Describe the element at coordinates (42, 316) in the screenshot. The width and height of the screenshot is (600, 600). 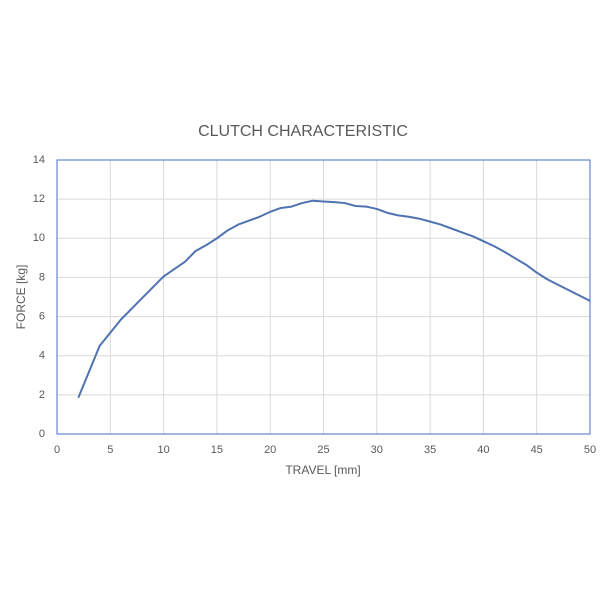
I see `y-tick-label: 6` at that location.